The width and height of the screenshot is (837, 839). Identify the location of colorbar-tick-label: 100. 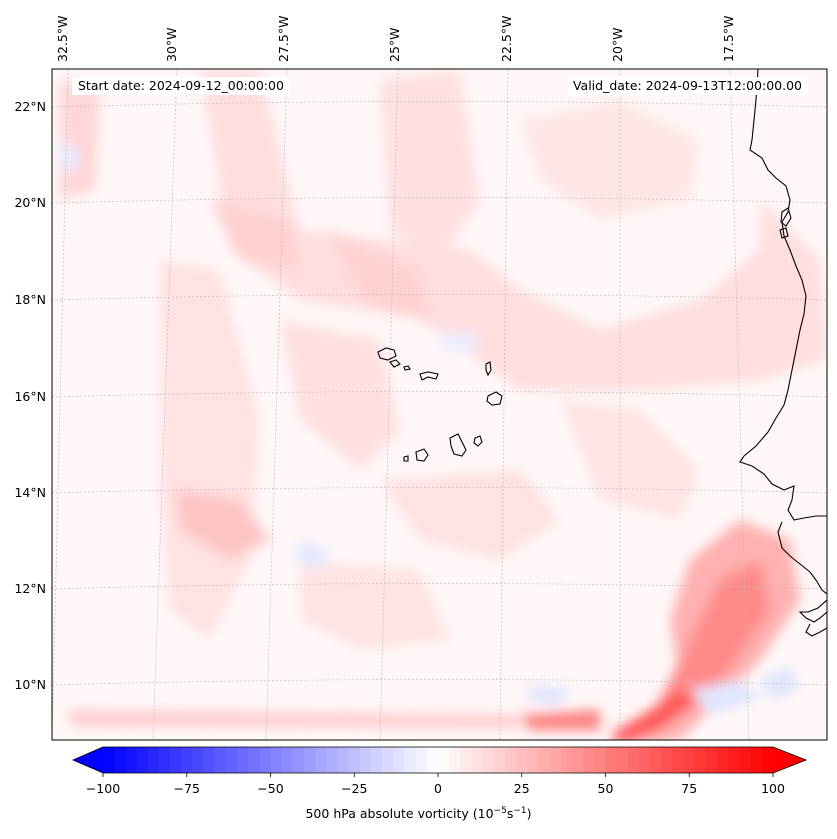
(773, 788).